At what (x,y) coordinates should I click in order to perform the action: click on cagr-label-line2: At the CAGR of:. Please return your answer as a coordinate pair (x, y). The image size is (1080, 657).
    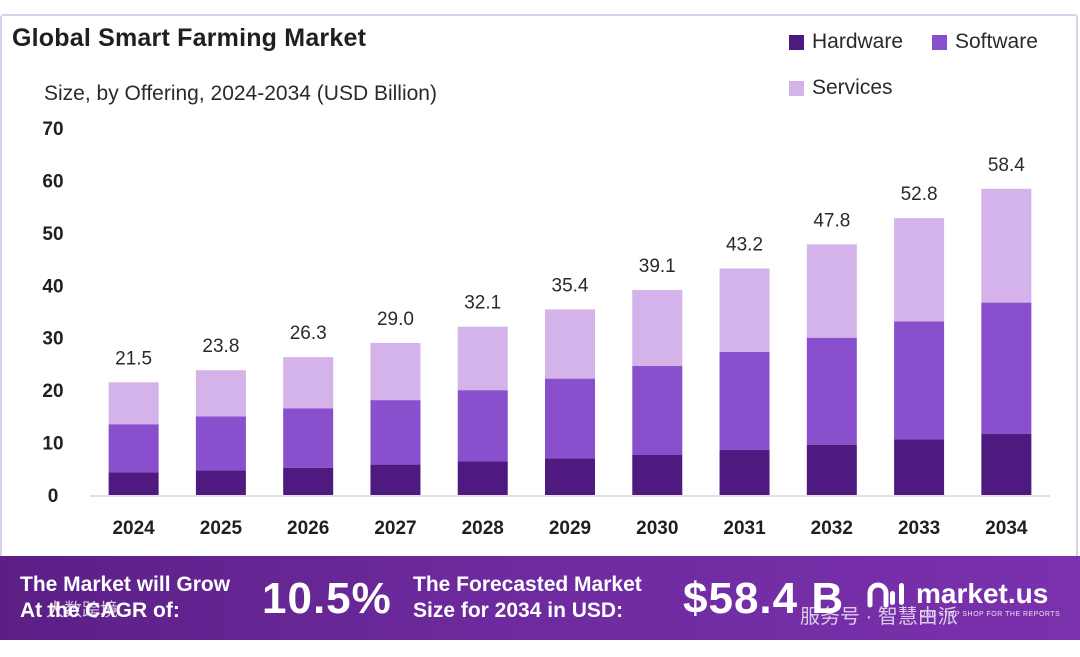
    Looking at the image, I should click on (100, 610).